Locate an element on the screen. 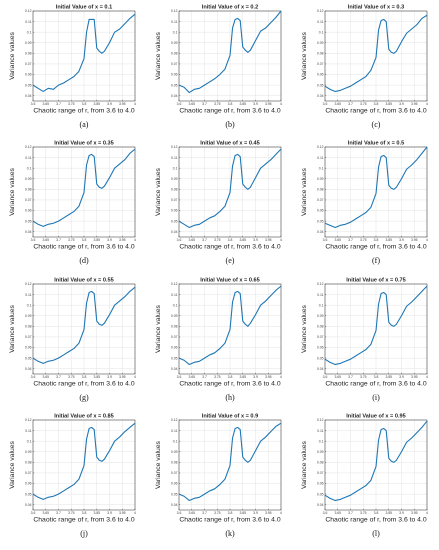  chart-title: Initial Value of x = 0.2 is located at coordinates (230, 8).